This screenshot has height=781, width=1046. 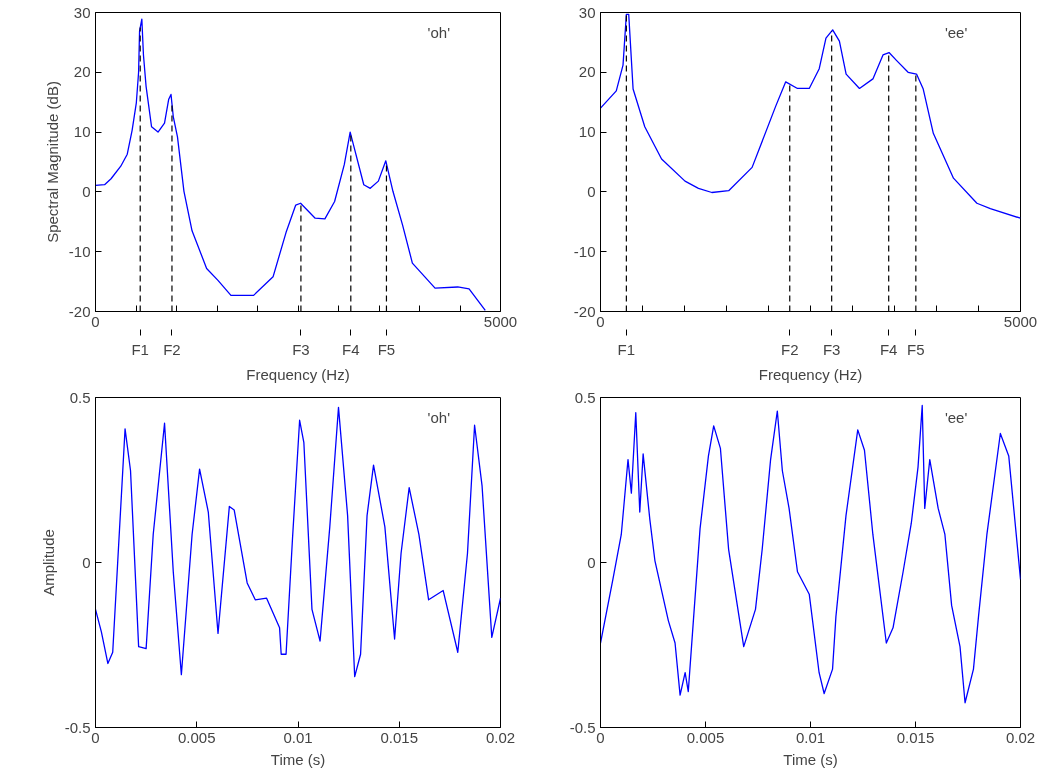 I want to click on y-axis-title: Spectral Magnitude (dB), so click(x=52, y=162).